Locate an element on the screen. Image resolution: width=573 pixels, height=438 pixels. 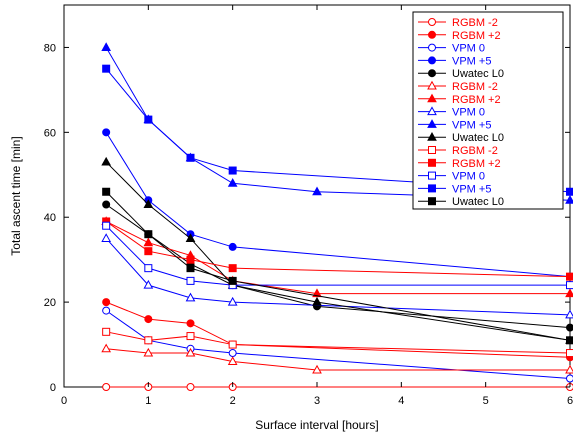
x-axis-title: Surface interval [hours] is located at coordinates (316, 425).